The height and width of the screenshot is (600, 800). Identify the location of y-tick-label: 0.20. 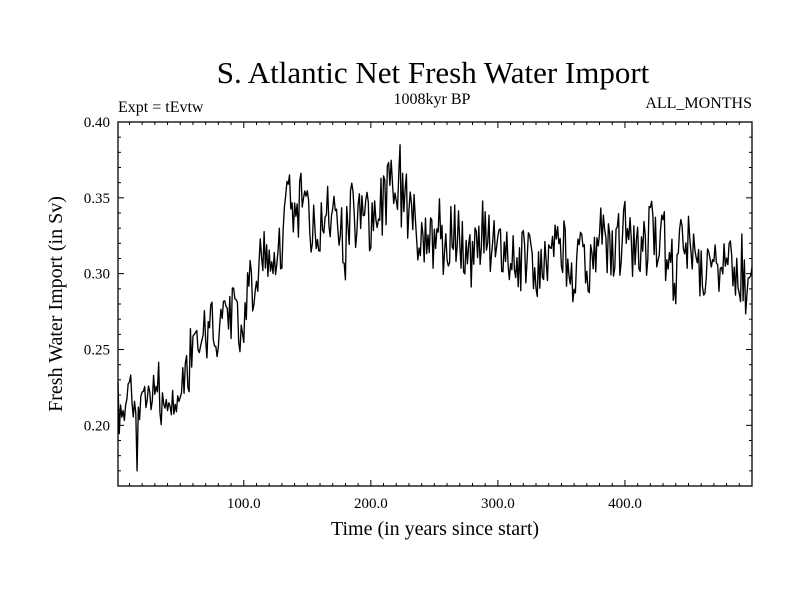
(97, 426).